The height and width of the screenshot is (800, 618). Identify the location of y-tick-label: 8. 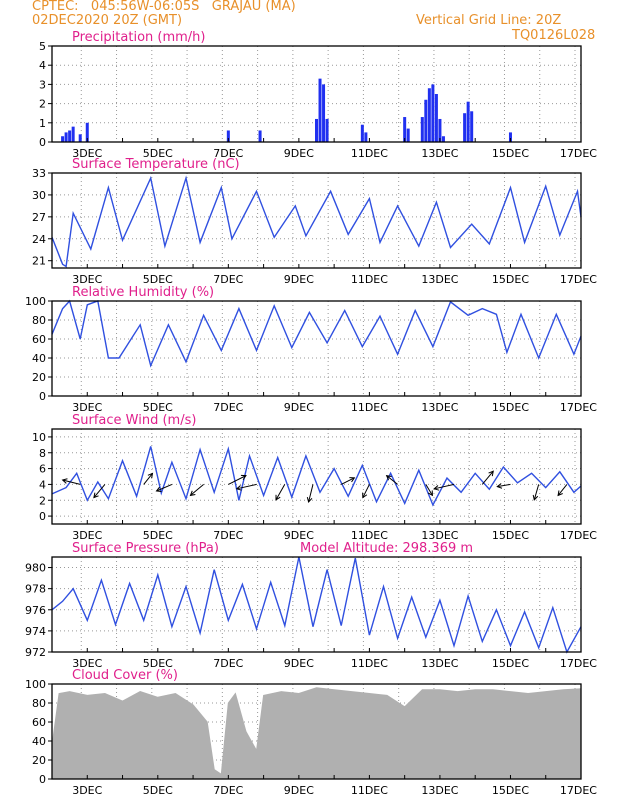
(42, 453).